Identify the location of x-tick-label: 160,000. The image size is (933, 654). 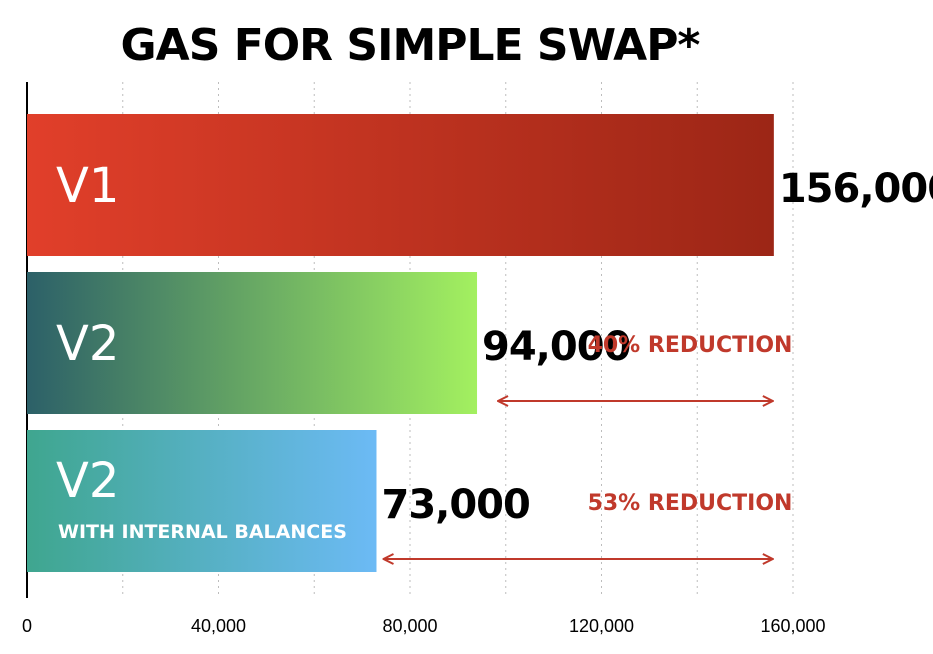
(792, 626).